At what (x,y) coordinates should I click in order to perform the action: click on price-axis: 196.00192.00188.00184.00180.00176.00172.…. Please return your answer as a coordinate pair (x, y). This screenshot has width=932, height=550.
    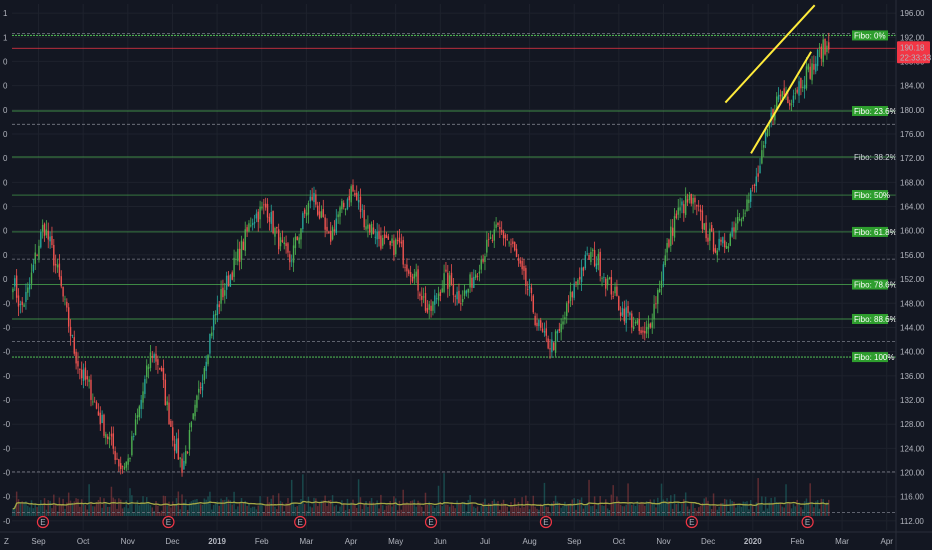
    Looking at the image, I should click on (910, 275).